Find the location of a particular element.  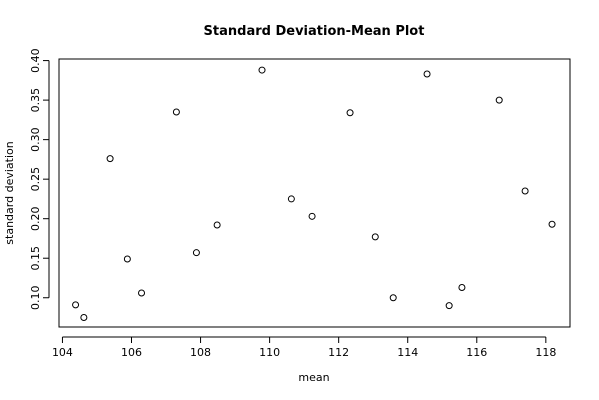

x-tick-label: 118 is located at coordinates (545, 352).